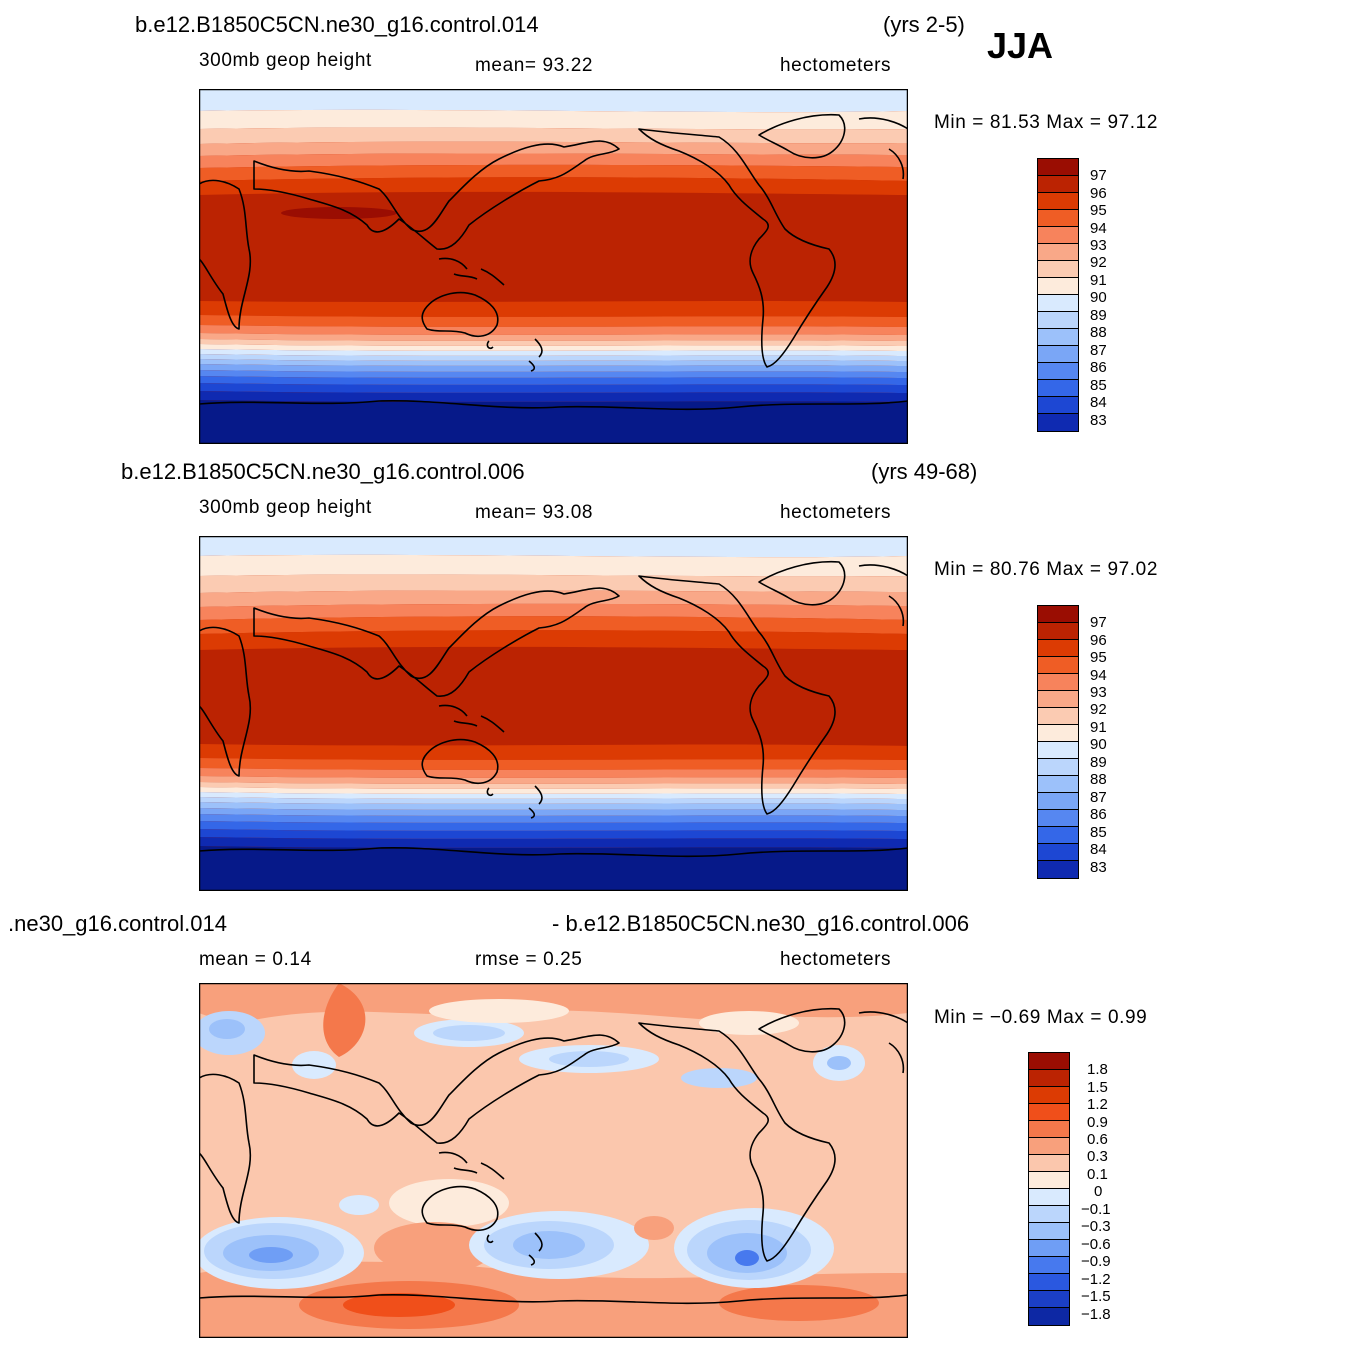  Describe the element at coordinates (1058, 295) in the screenshot. I see `panel1-colorbar` at that location.